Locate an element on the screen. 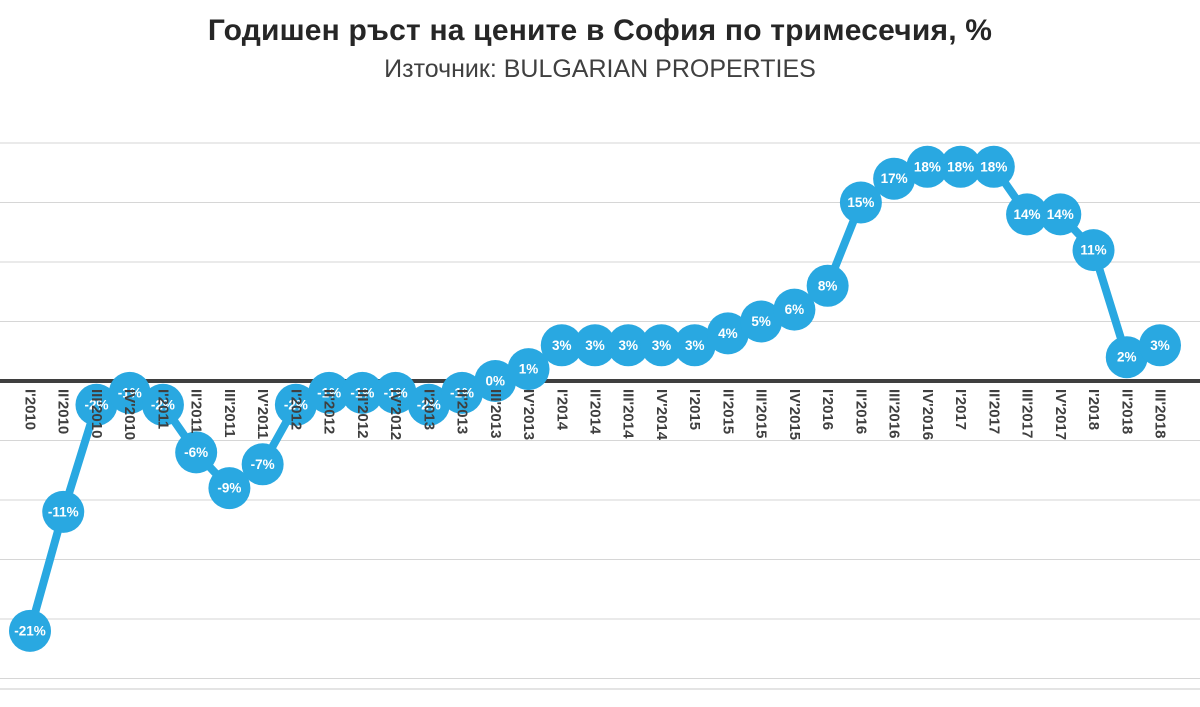  x-axis-label: II'2010 is located at coordinates (63, 411).